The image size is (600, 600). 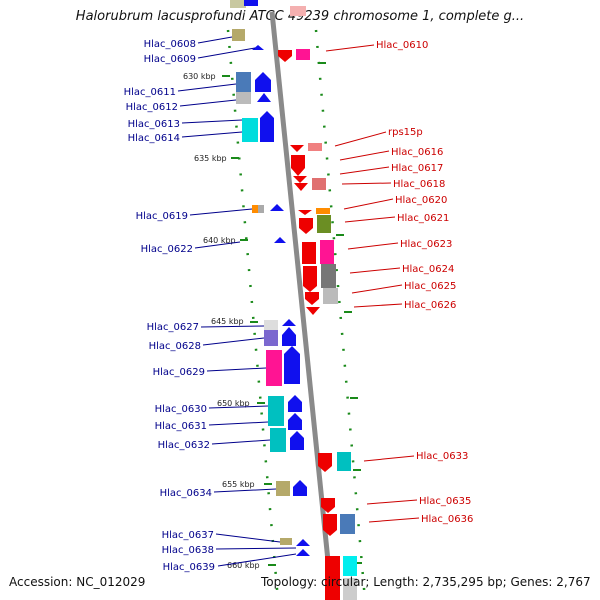 What do you see at coordinates (188, 550) in the screenshot?
I see `gene-label-hlac-0638: Hlac_0638` at bounding box center [188, 550].